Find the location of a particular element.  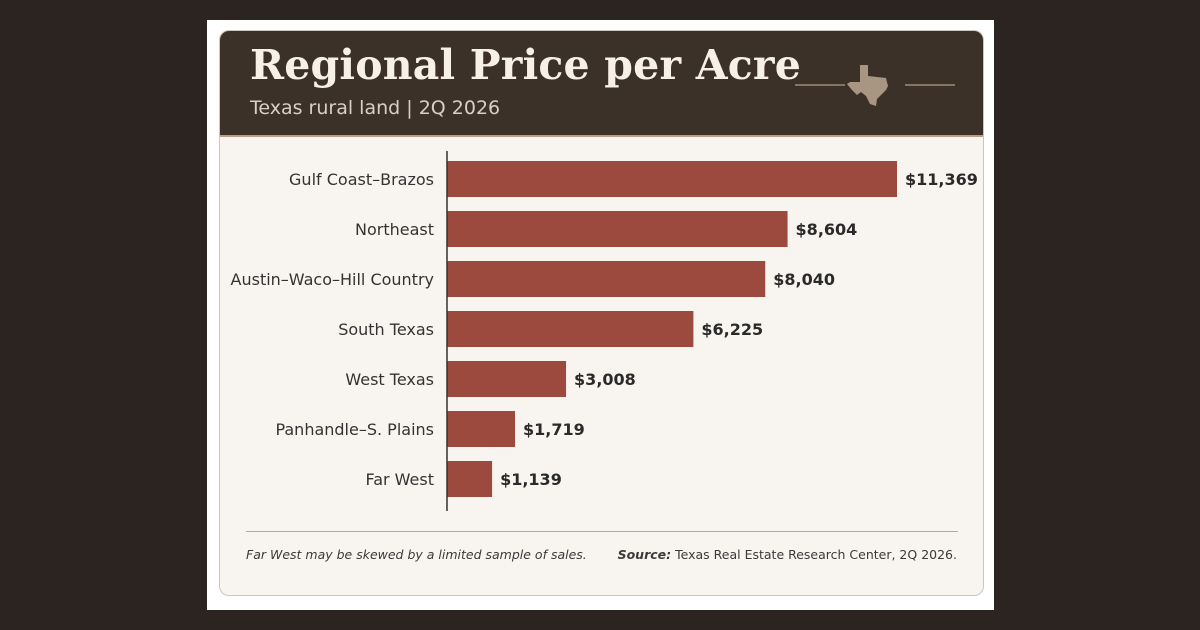

category-label: West Texas is located at coordinates (389, 379).